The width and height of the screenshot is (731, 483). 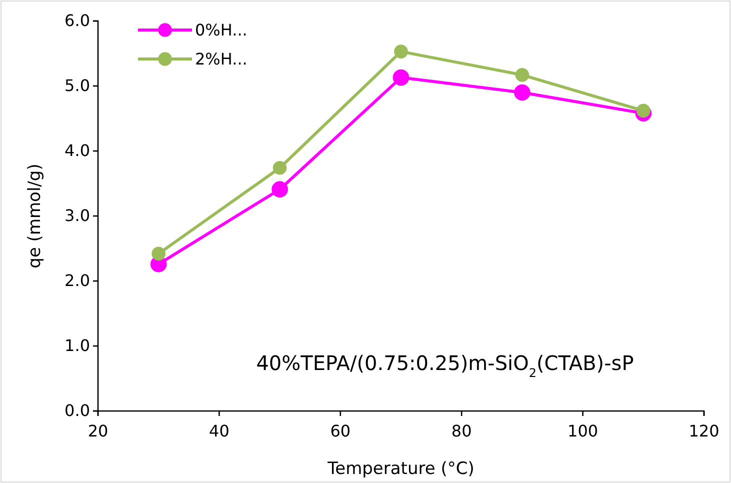 What do you see at coordinates (77, 150) in the screenshot?
I see `y-tick-label: 4.0` at bounding box center [77, 150].